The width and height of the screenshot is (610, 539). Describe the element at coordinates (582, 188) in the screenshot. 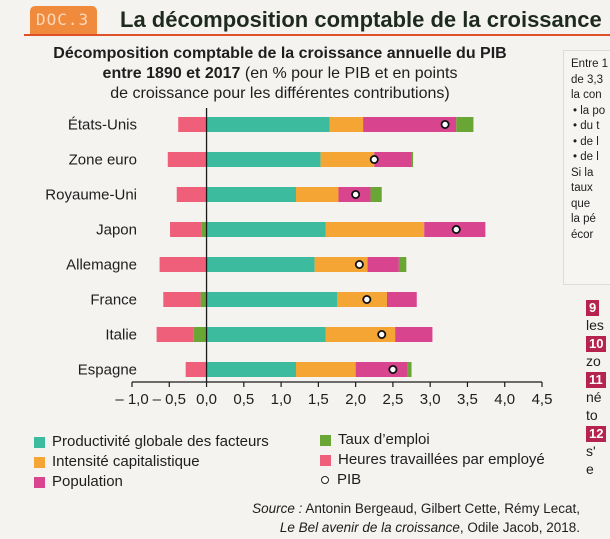

I see `side-text-line: taux` at that location.